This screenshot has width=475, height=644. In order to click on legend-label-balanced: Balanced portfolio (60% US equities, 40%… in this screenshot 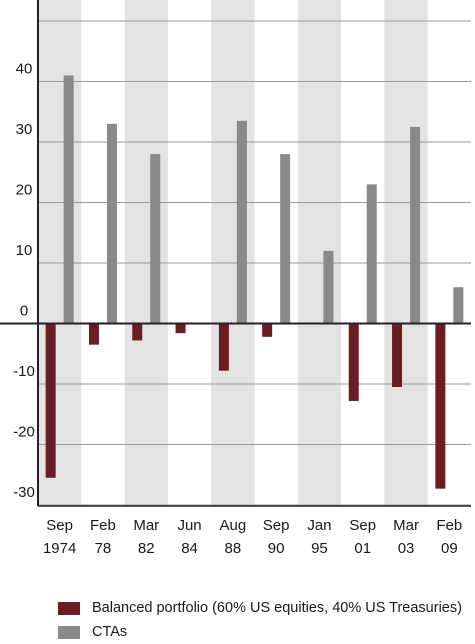, I will do `click(277, 608)`.